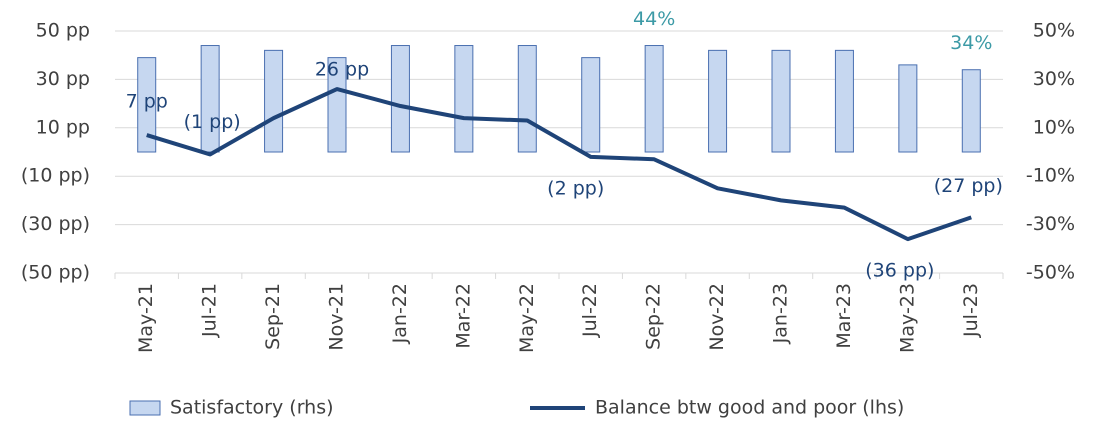  What do you see at coordinates (146, 318) in the screenshot?
I see `x-tick-label: May-21` at bounding box center [146, 318].